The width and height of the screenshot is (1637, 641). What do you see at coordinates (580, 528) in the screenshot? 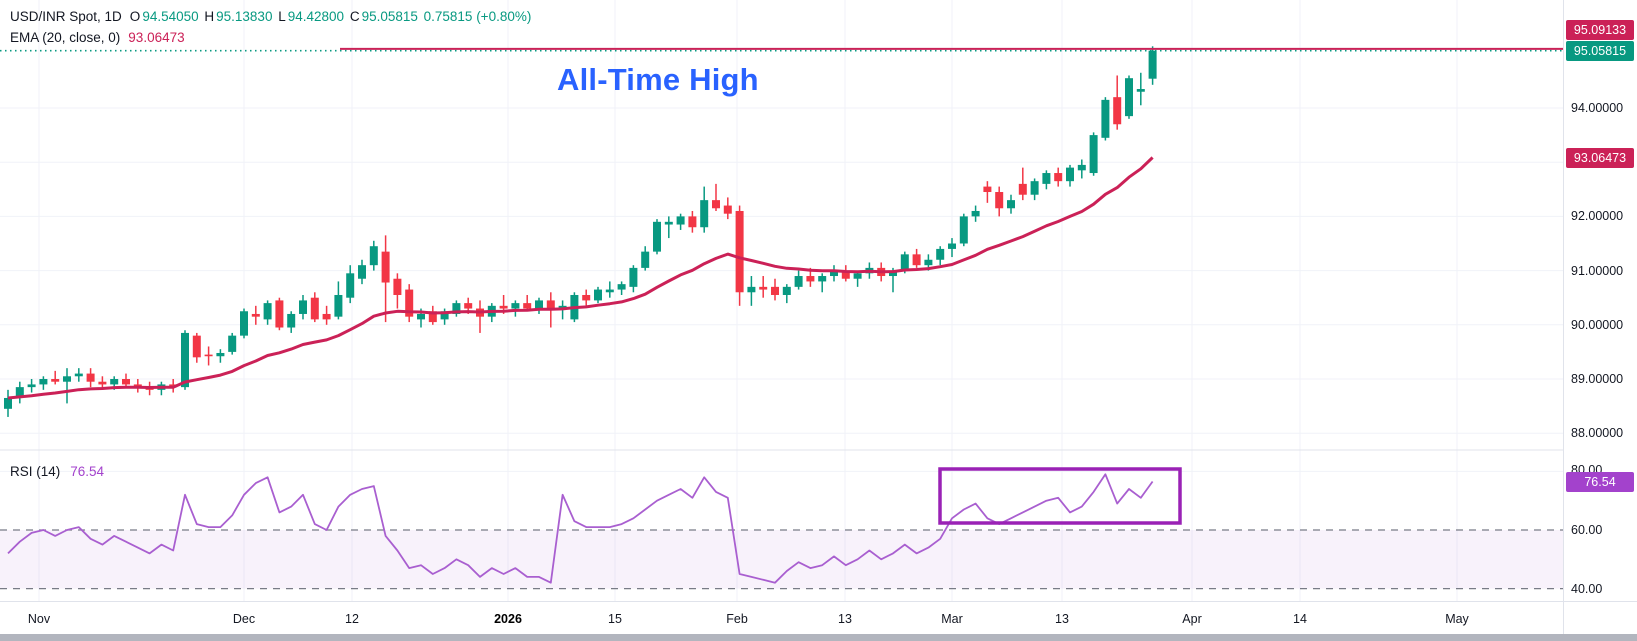
I see `rsi-line` at bounding box center [580, 528].